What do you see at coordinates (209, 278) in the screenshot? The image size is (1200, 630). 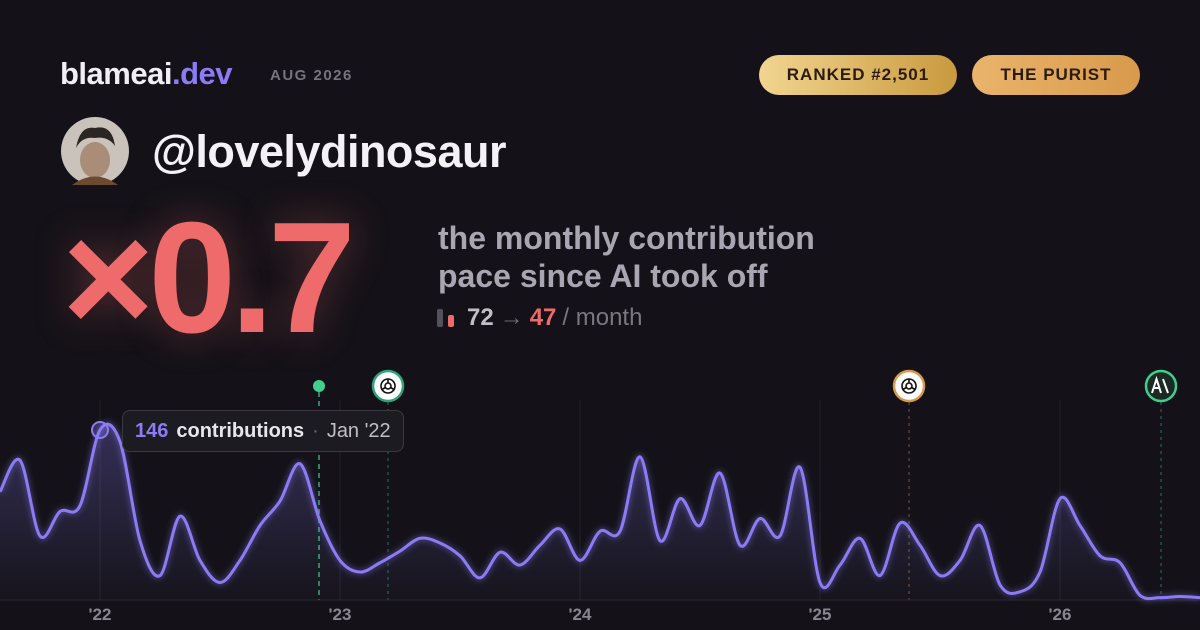 I see `multiplier: ×0.7` at bounding box center [209, 278].